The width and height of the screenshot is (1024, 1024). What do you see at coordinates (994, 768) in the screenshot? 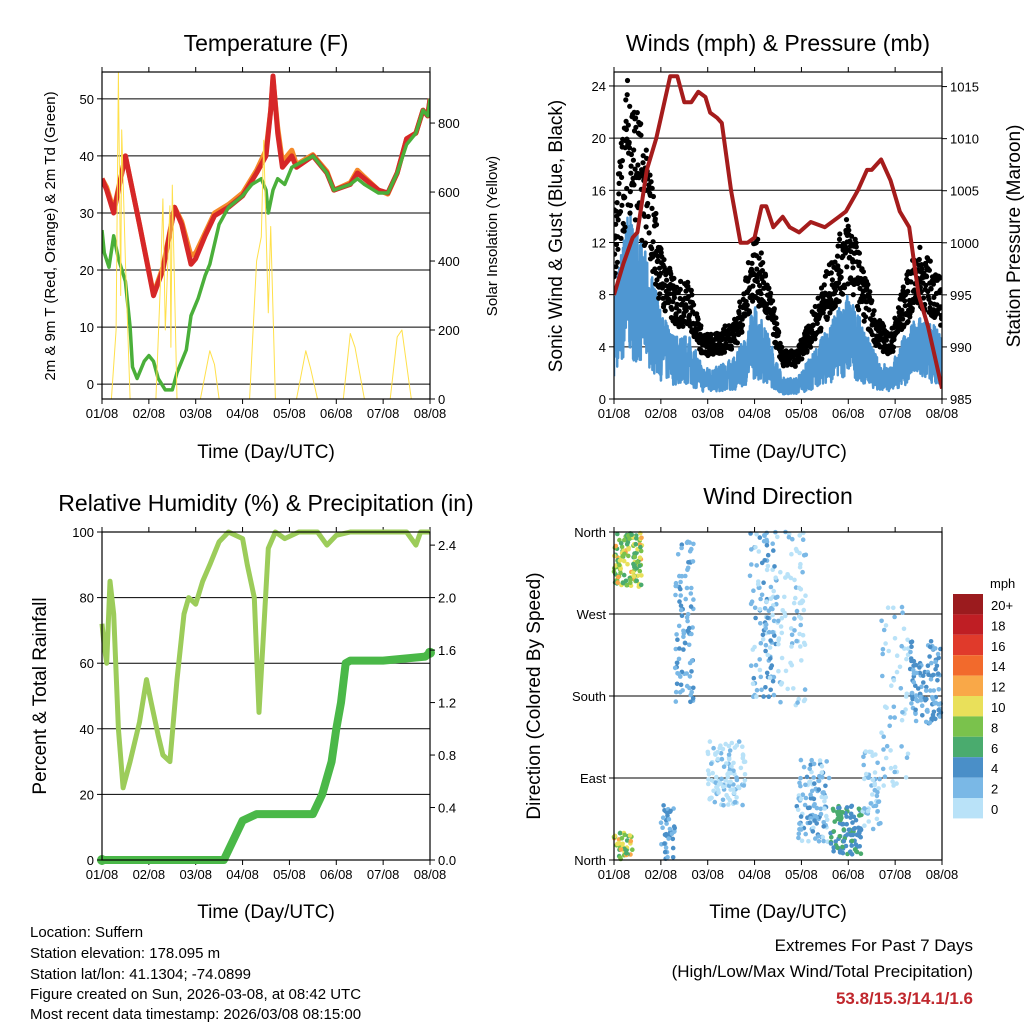
I see `legend-label: 4` at bounding box center [994, 768].